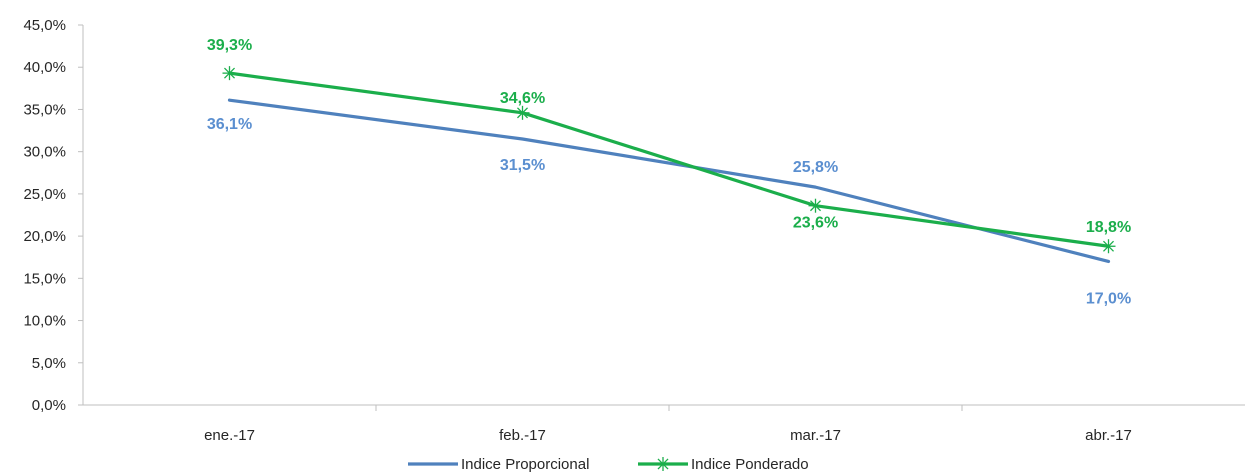 The height and width of the screenshot is (475, 1245). I want to click on legend: Indice Proporcional Indice Ponderado, so click(608, 464).